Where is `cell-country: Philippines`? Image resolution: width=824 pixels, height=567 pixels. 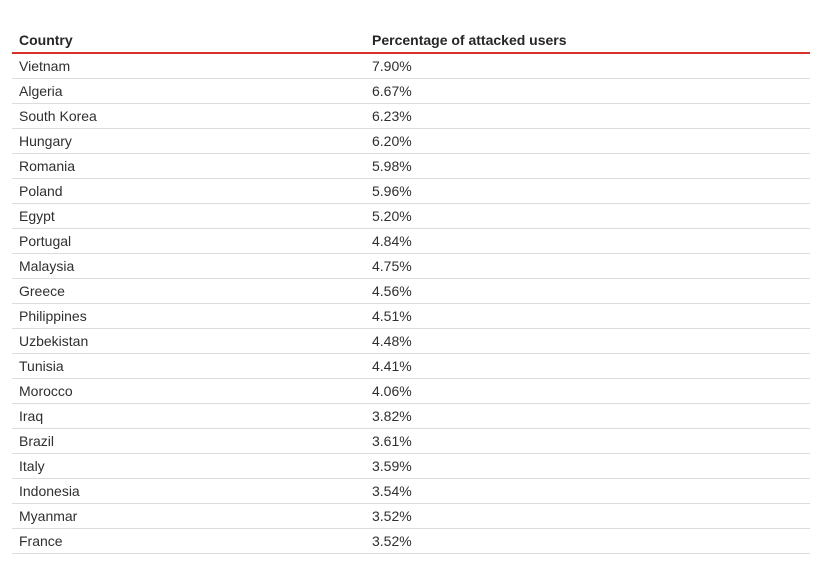 cell-country: Philippines is located at coordinates (188, 316).